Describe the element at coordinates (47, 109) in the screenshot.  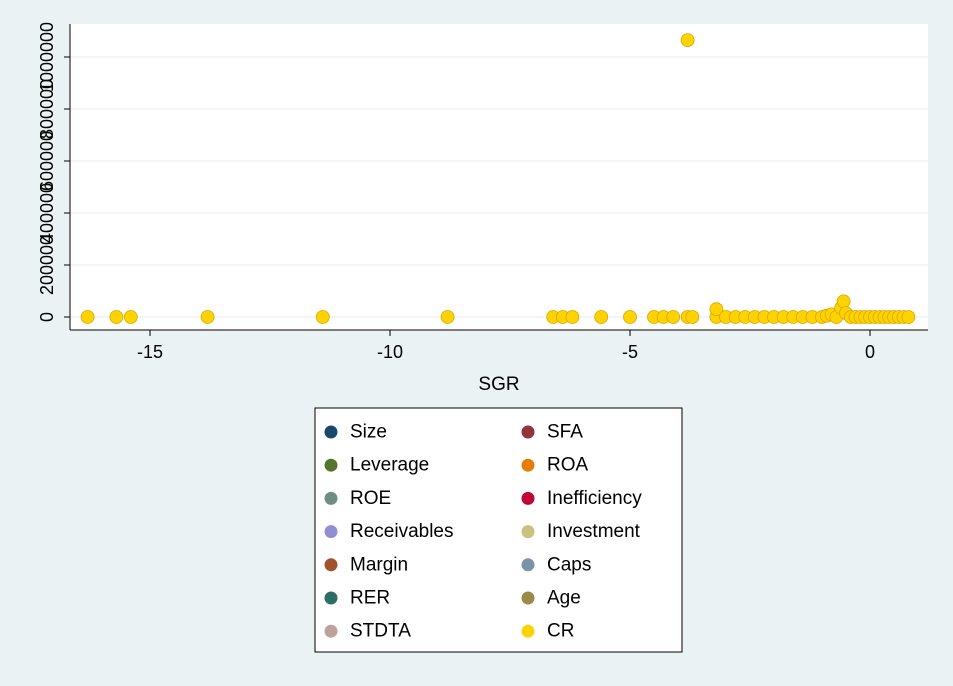
I see `y-tick-label: 800000` at that location.